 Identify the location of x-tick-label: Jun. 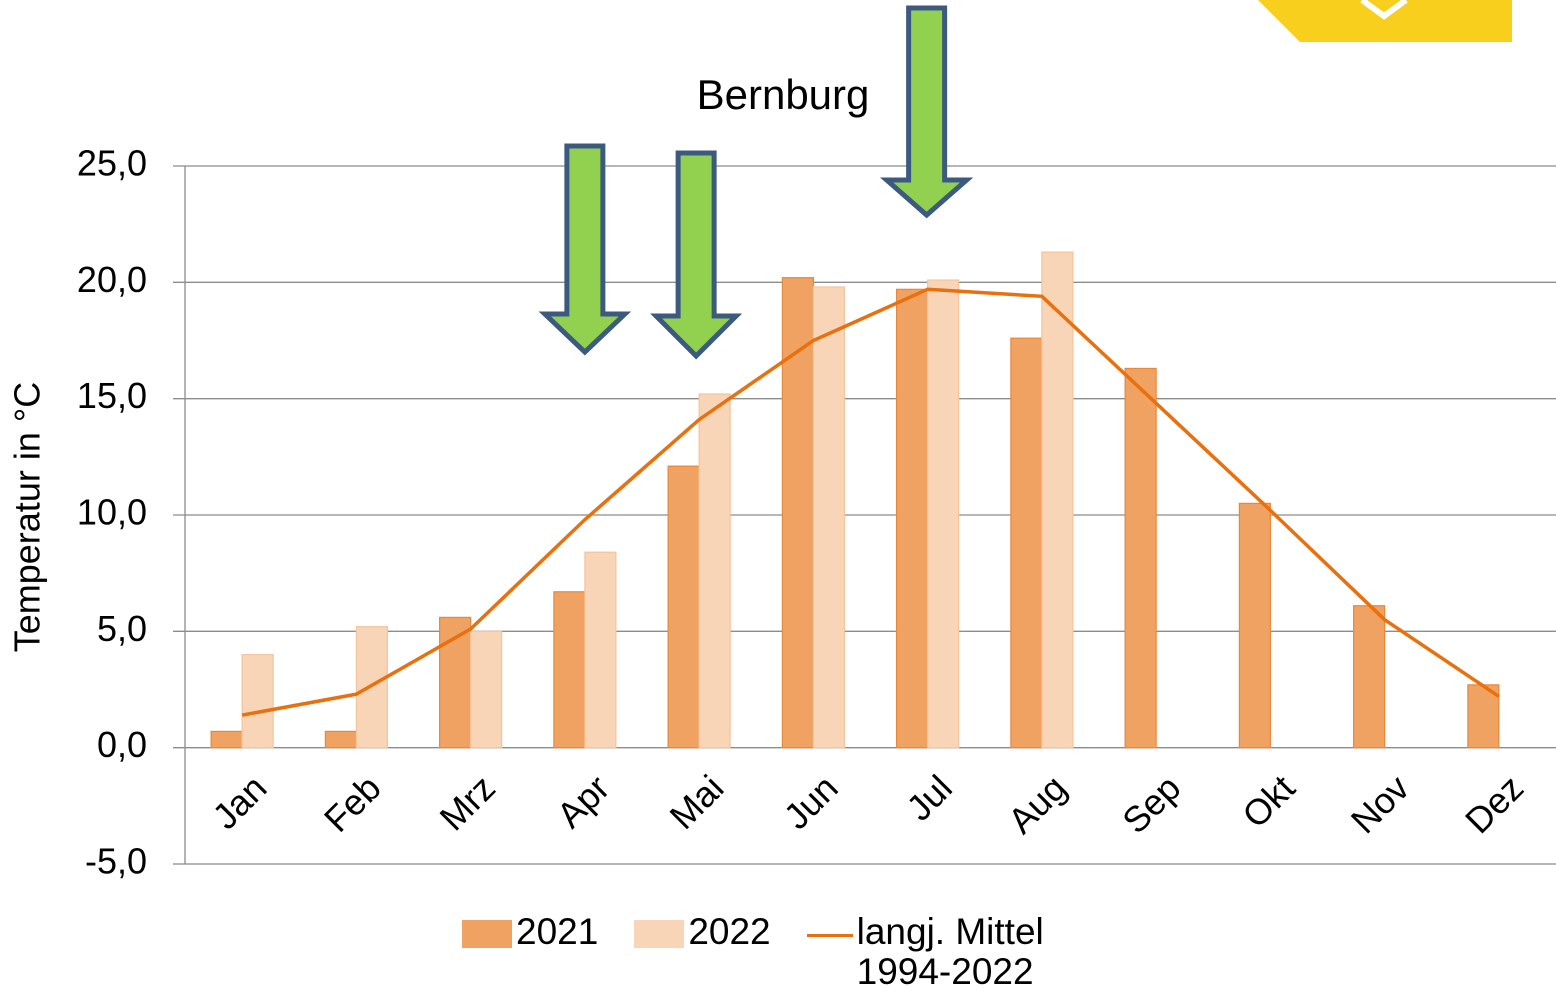
(811, 802).